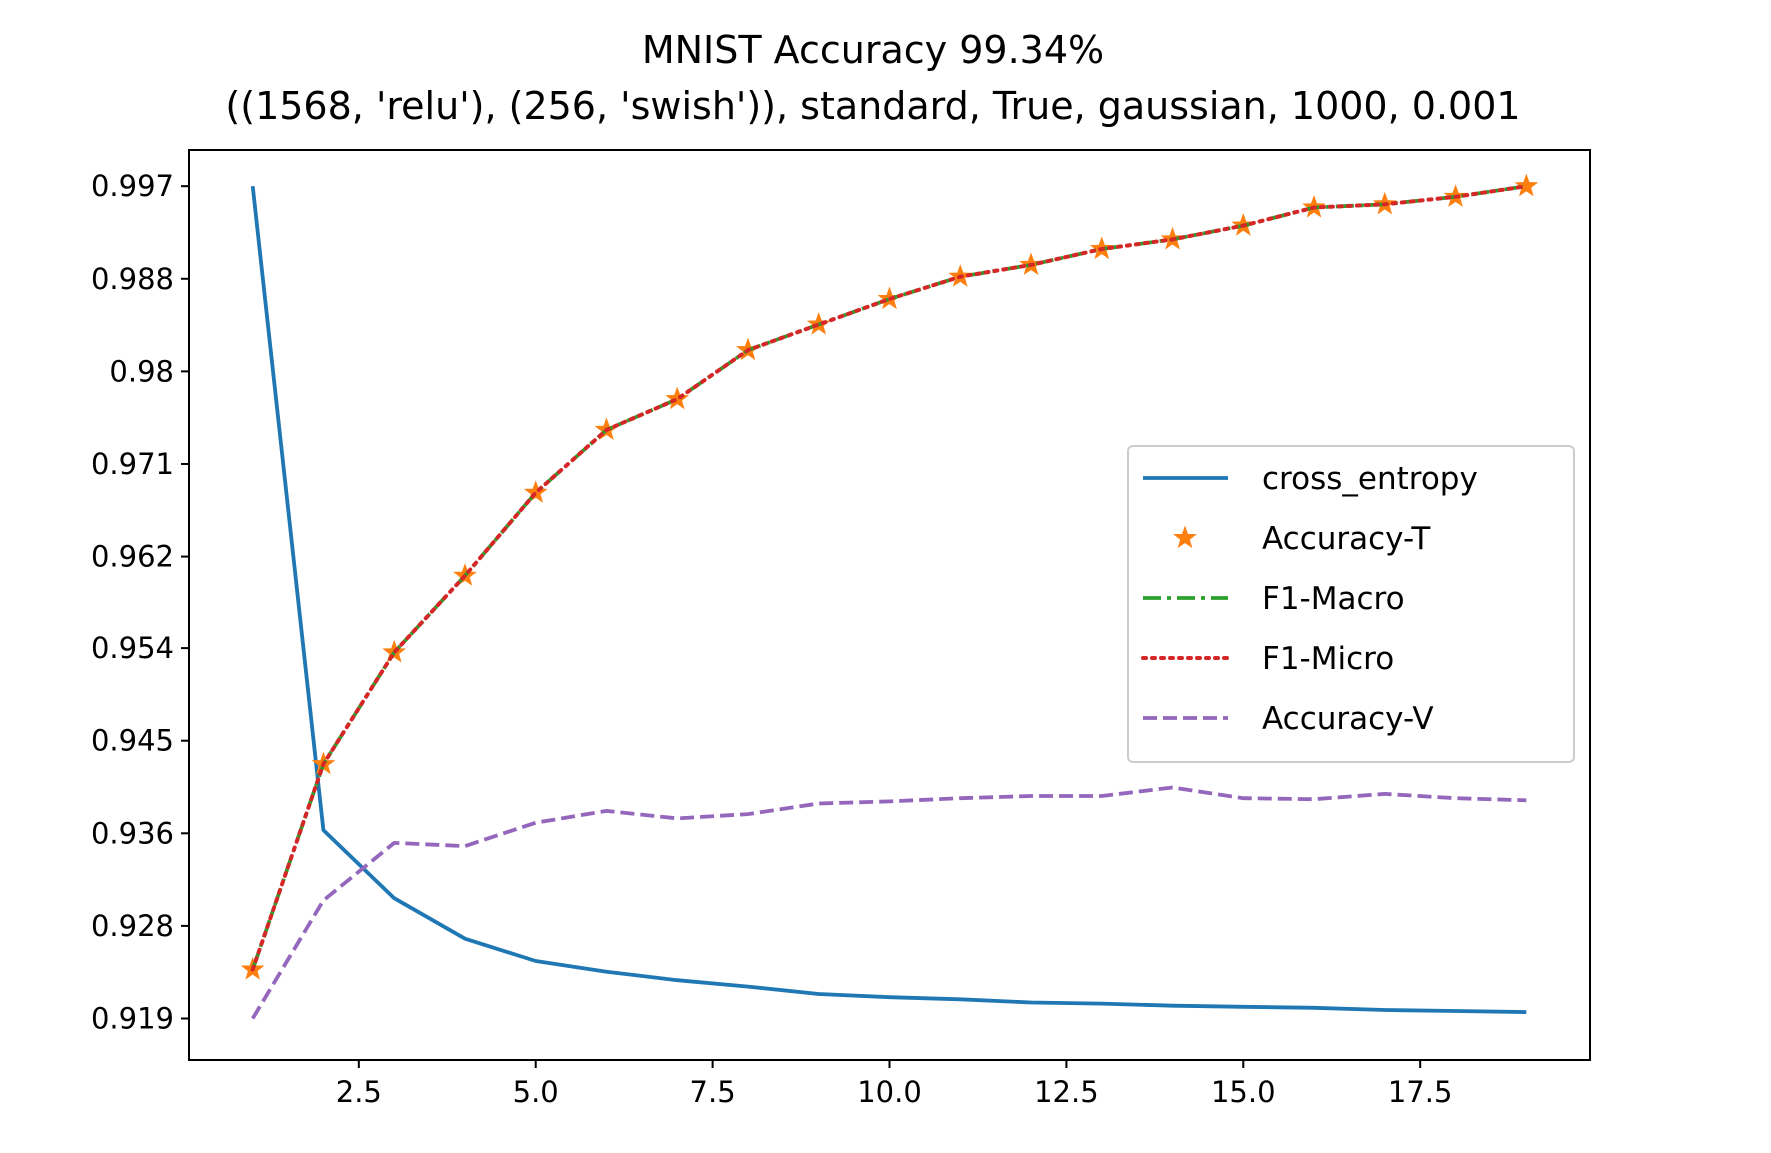  I want to click on x-tick-label: 17.5, so click(1420, 1092).